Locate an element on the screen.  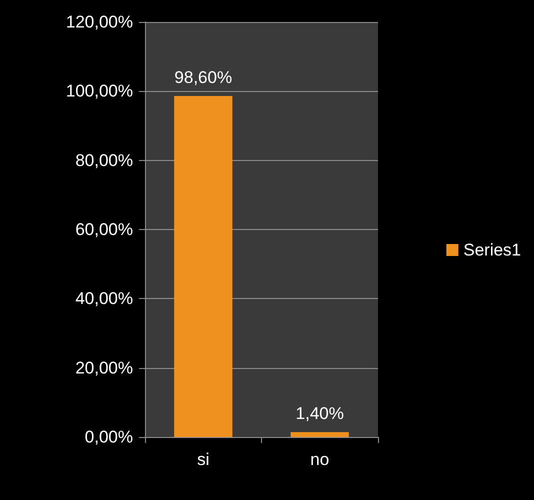
y-tick-label: 120,00% is located at coordinates (99, 22).